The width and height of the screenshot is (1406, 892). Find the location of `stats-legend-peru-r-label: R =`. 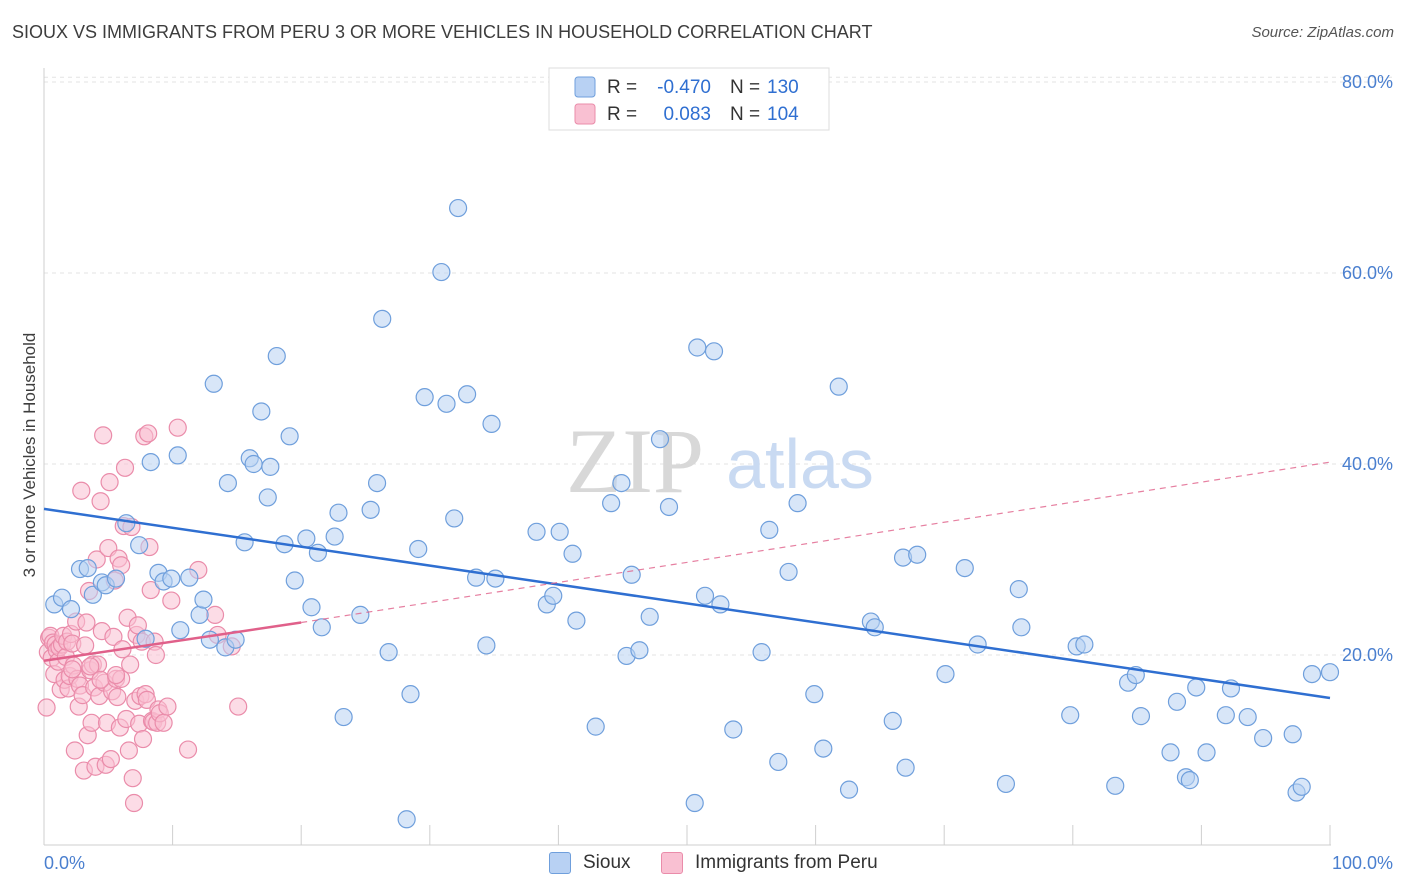

stats-legend-peru-r-label: R = is located at coordinates (622, 114).